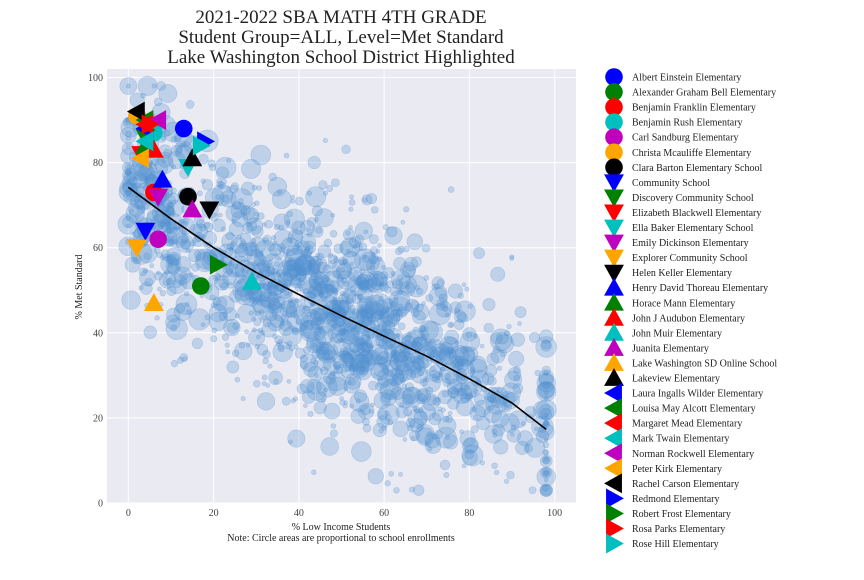 The height and width of the screenshot is (580, 864). I want to click on legend-marker, so click(613, 438).